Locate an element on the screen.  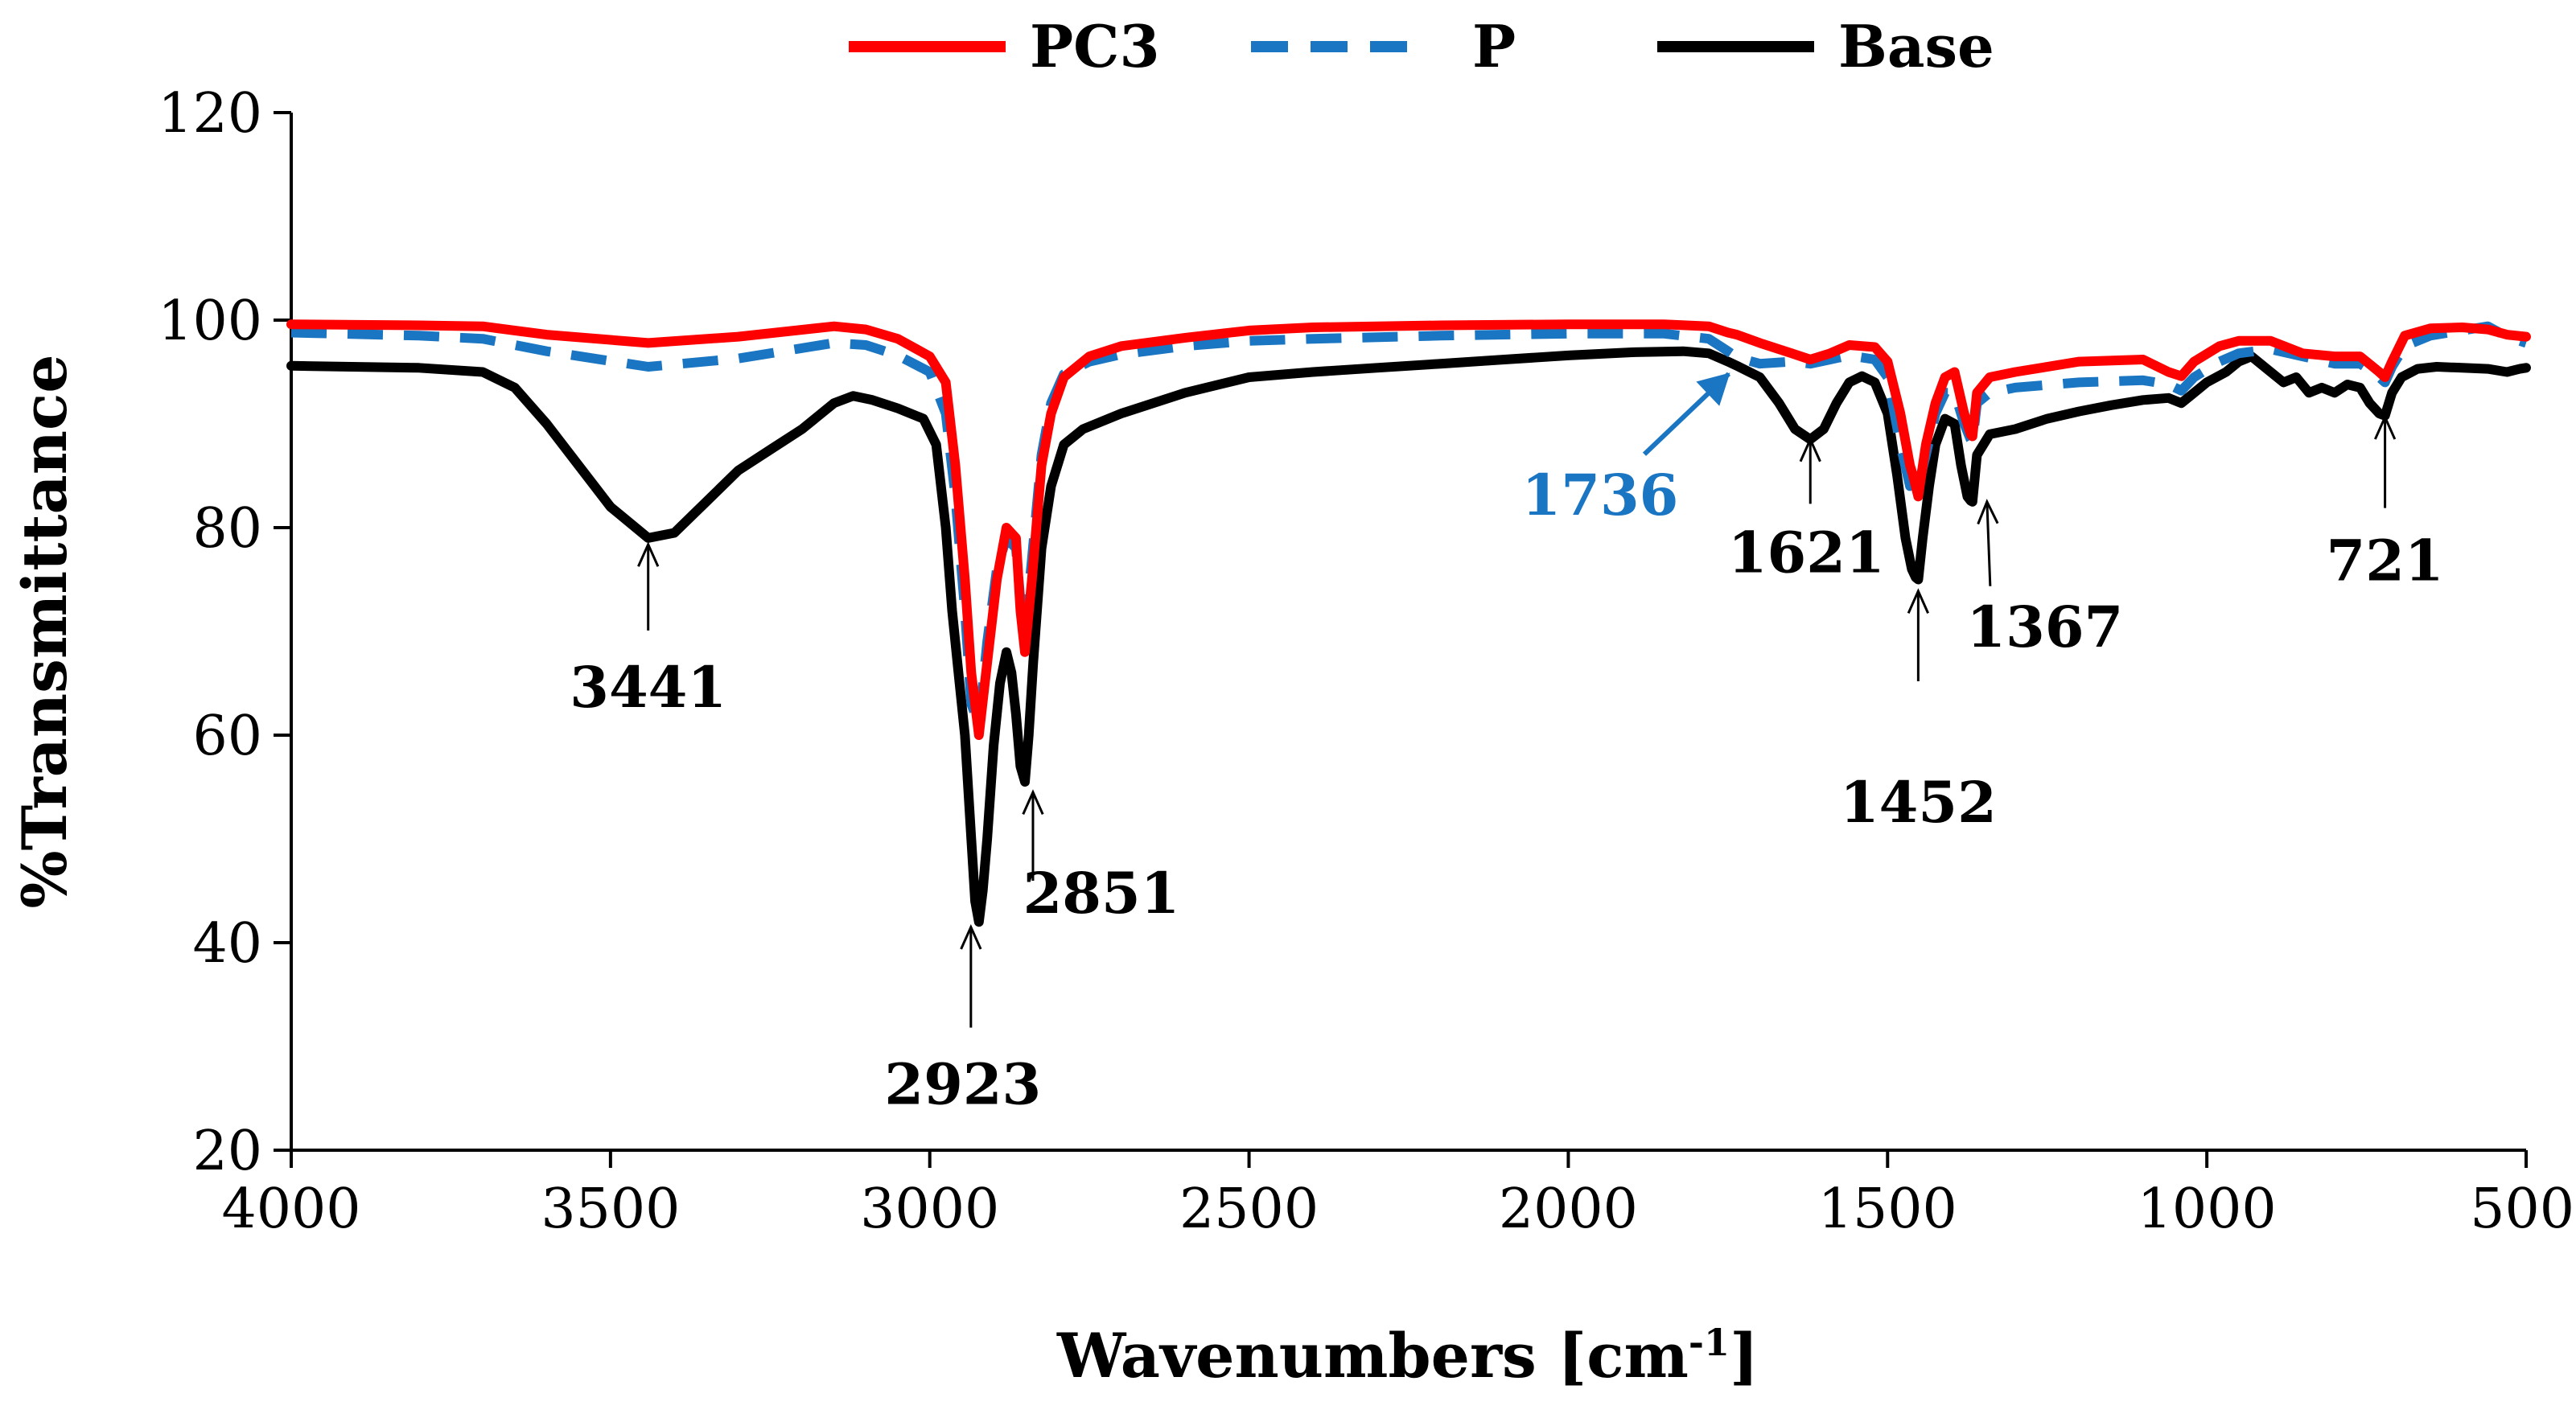
legend-label-p: P is located at coordinates (1494, 46).